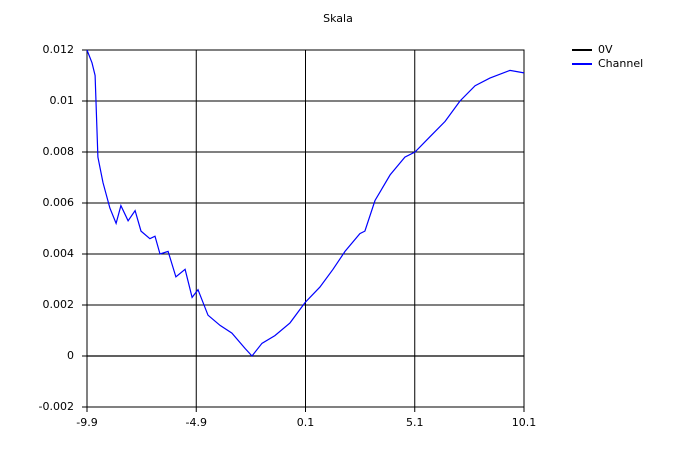 The image size is (676, 452). I want to click on y-tick-label: 0.008, so click(59, 151).